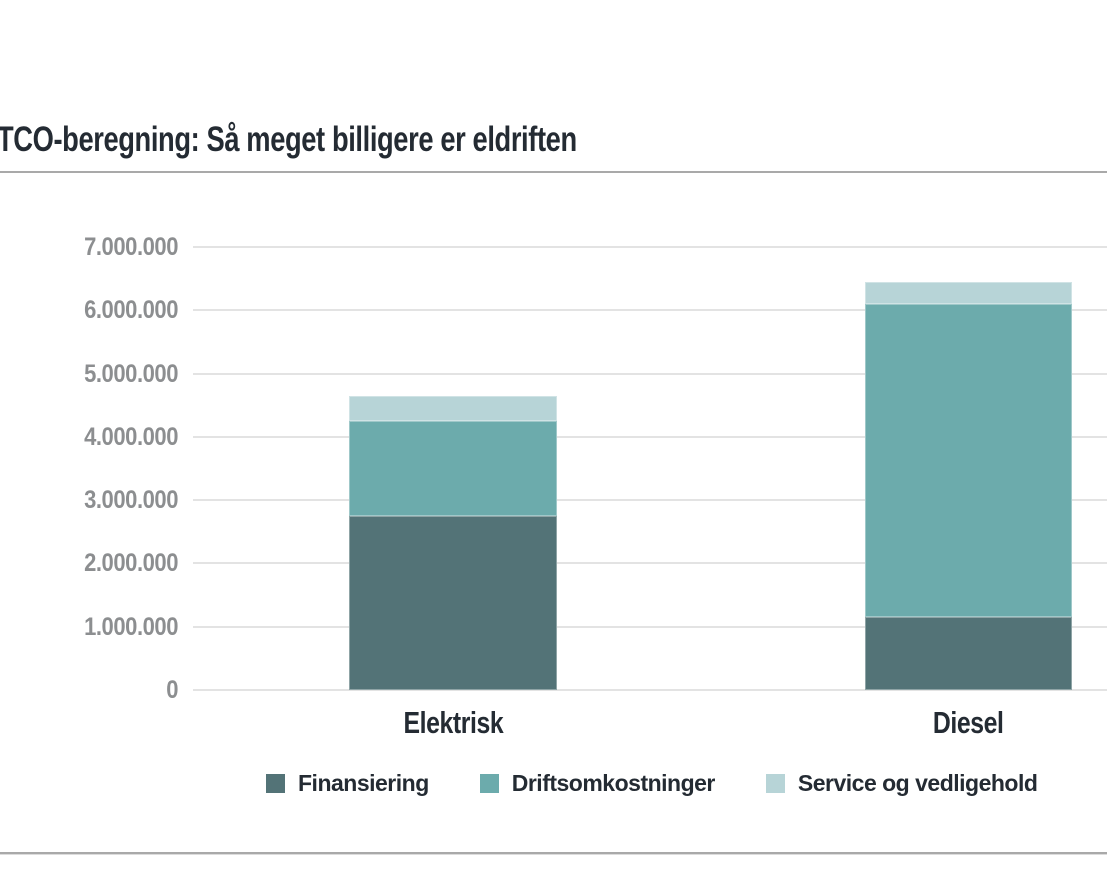  What do you see at coordinates (453, 468) in the screenshot?
I see `bar-segment-driftsomkostninger-elektrisk` at bounding box center [453, 468].